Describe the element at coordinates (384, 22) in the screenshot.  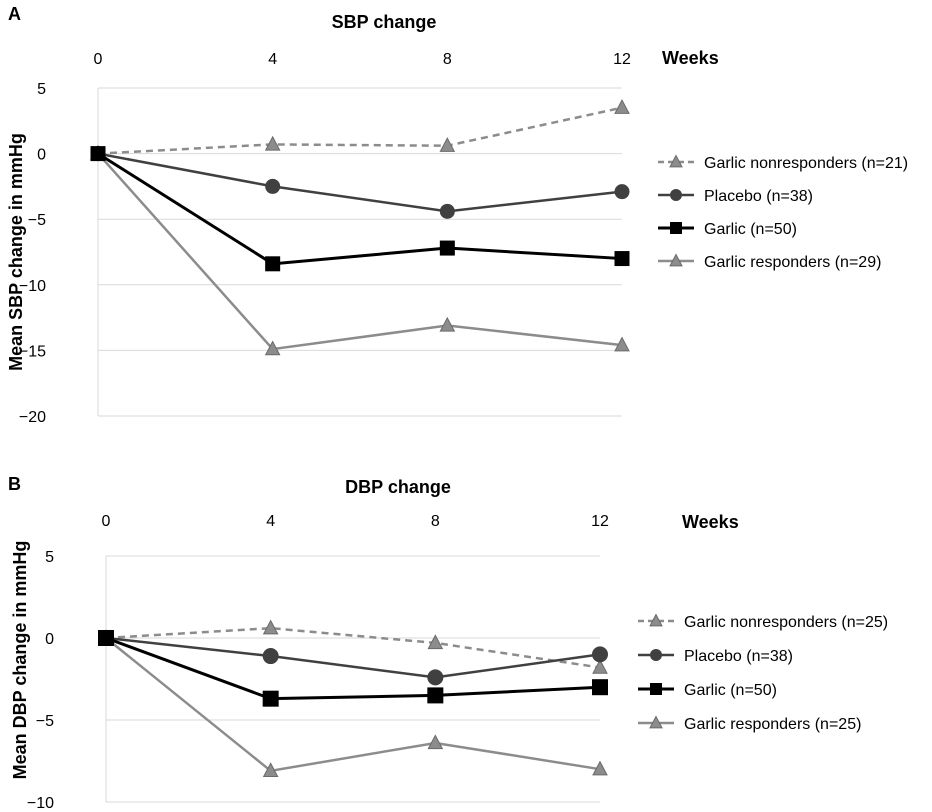
I see `chart-title: SBP change` at that location.